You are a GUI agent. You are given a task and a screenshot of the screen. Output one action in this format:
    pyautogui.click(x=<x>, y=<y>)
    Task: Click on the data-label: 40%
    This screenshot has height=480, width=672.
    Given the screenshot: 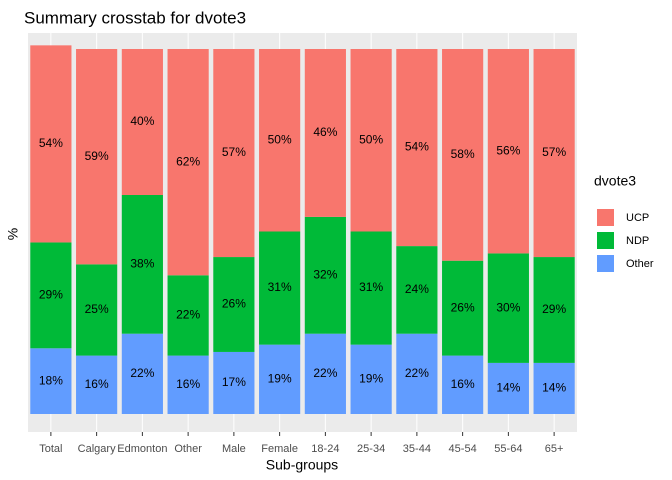 What is the action you would take?
    pyautogui.click(x=142, y=121)
    